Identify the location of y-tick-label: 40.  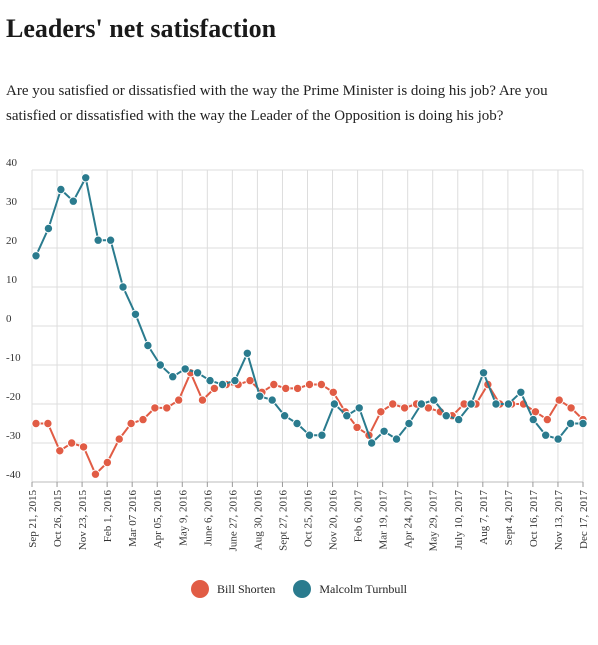
(12, 163).